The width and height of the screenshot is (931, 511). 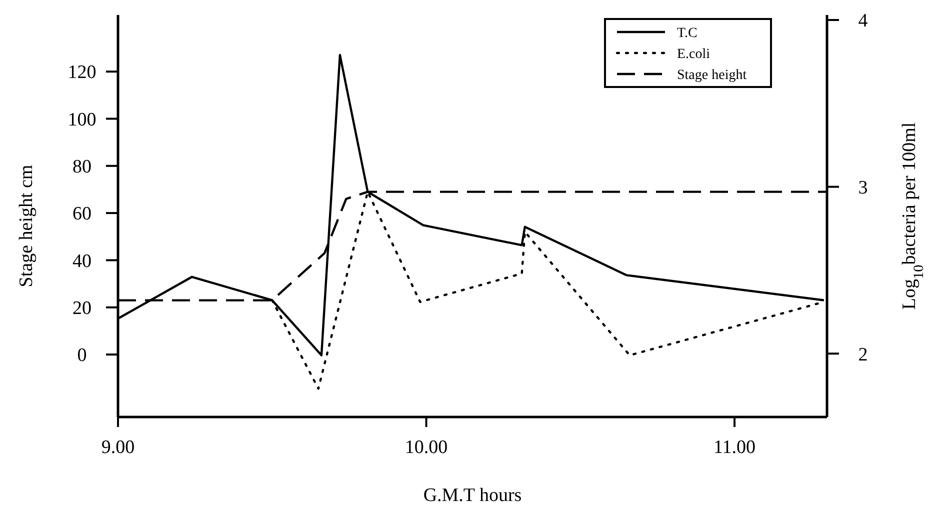 I want to click on x-tick-label: 9.00, so click(x=118, y=447).